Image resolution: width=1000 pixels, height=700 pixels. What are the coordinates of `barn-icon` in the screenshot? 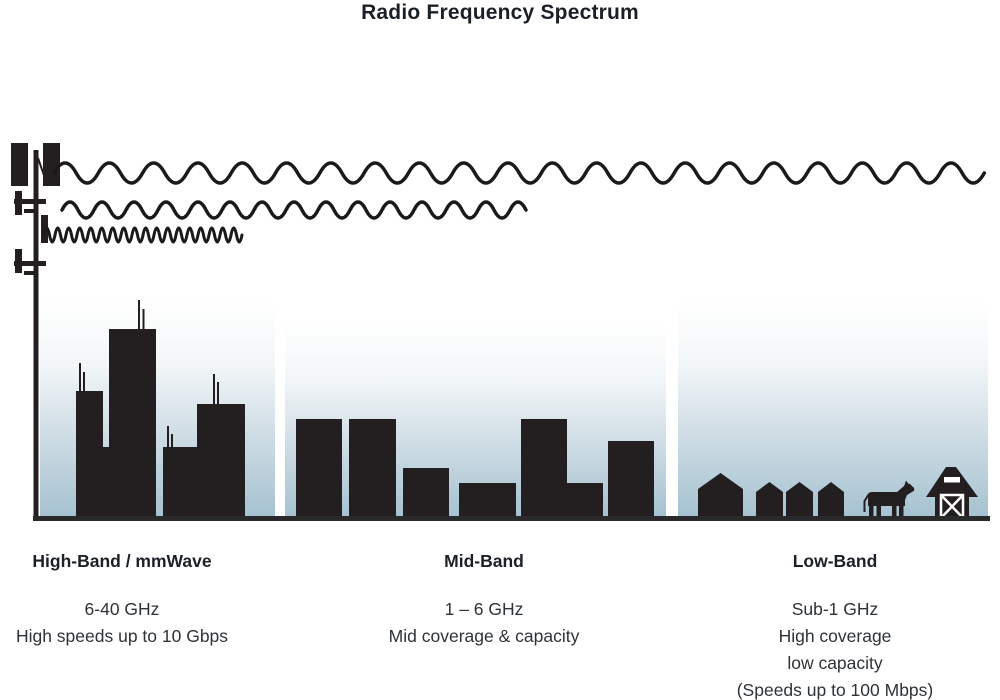 It's located at (952, 493).